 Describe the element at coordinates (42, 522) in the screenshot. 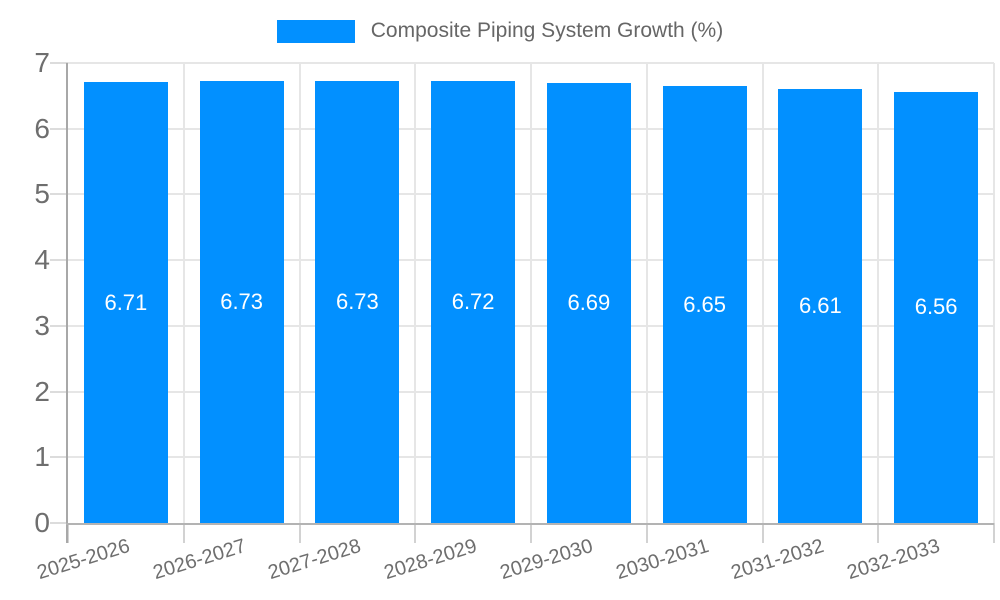

I see `y-axis-tick-label: 0` at that location.